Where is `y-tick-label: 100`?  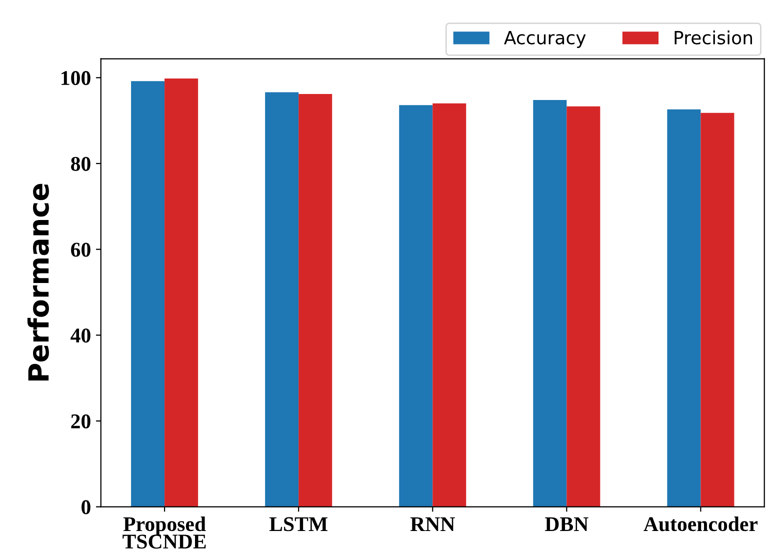 y-tick-label: 100 is located at coordinates (76, 78).